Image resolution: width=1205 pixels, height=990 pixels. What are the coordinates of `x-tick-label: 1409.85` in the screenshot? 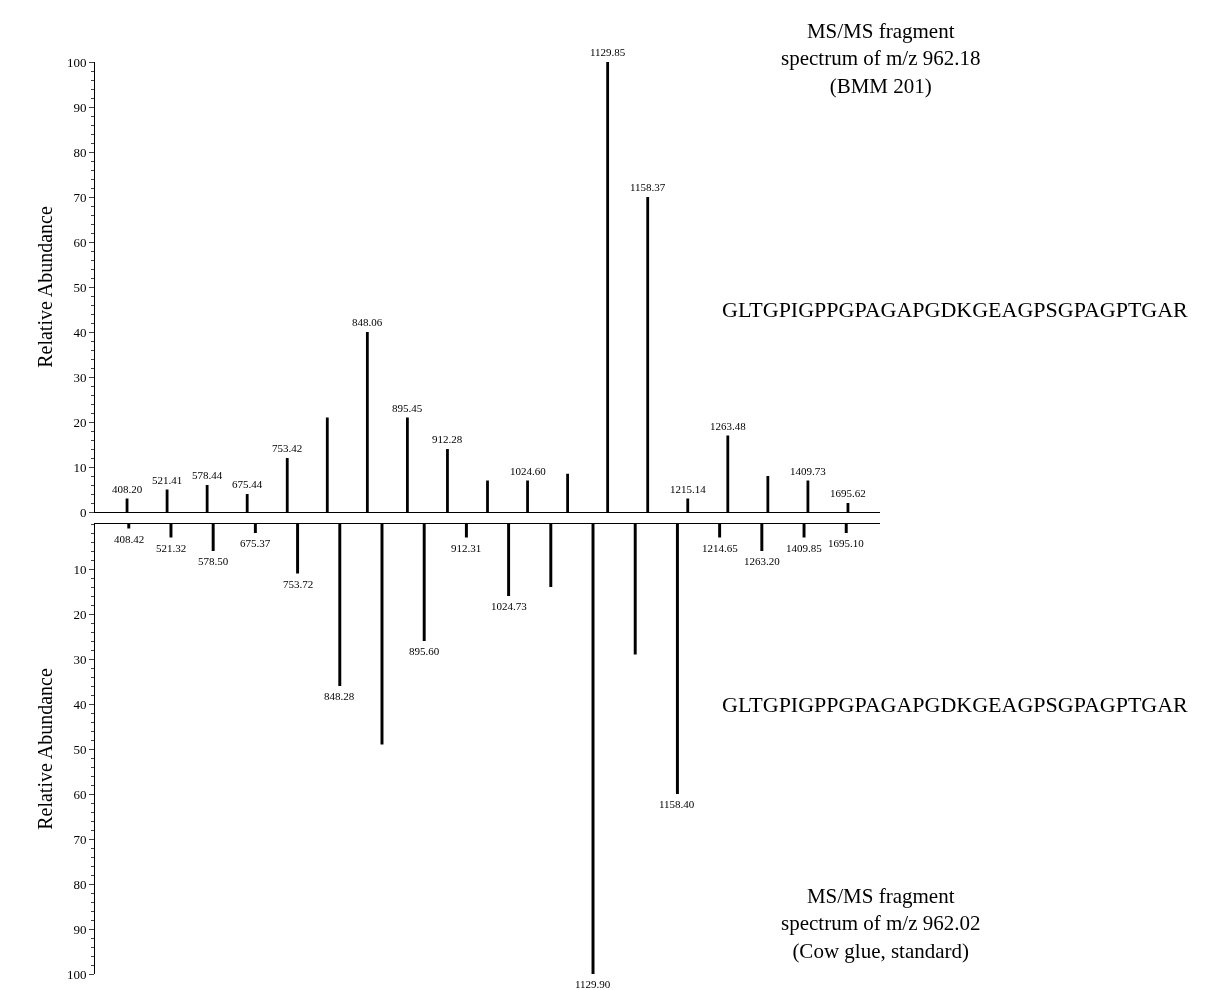 It's located at (804, 548).